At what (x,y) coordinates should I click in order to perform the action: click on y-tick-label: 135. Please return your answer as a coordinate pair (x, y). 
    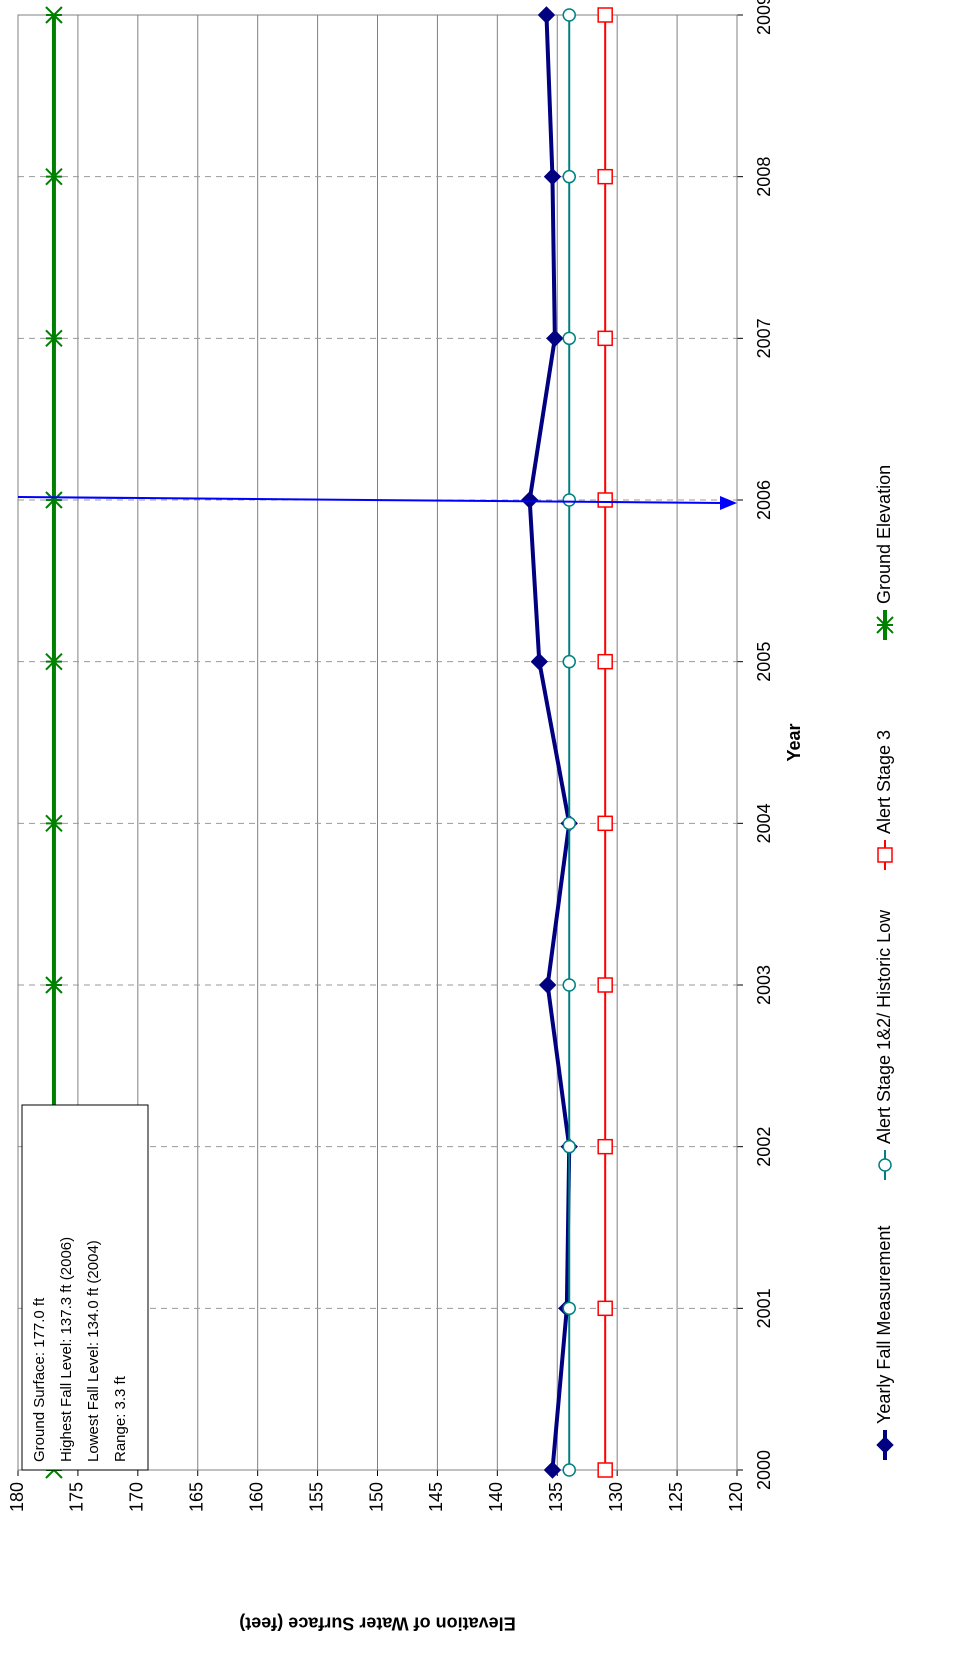
    Looking at the image, I should click on (556, 1497).